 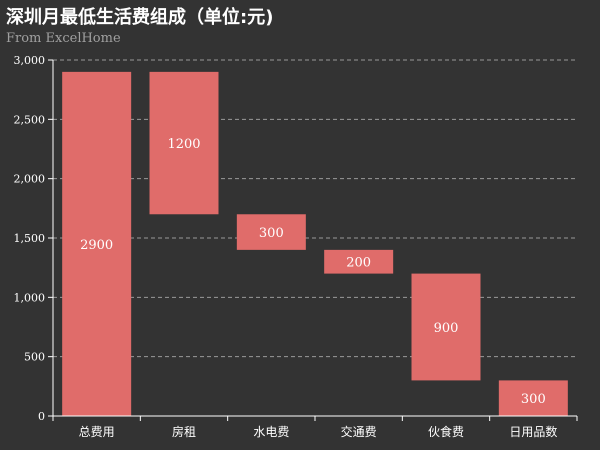 I want to click on data-label: 2900, so click(x=96, y=245).